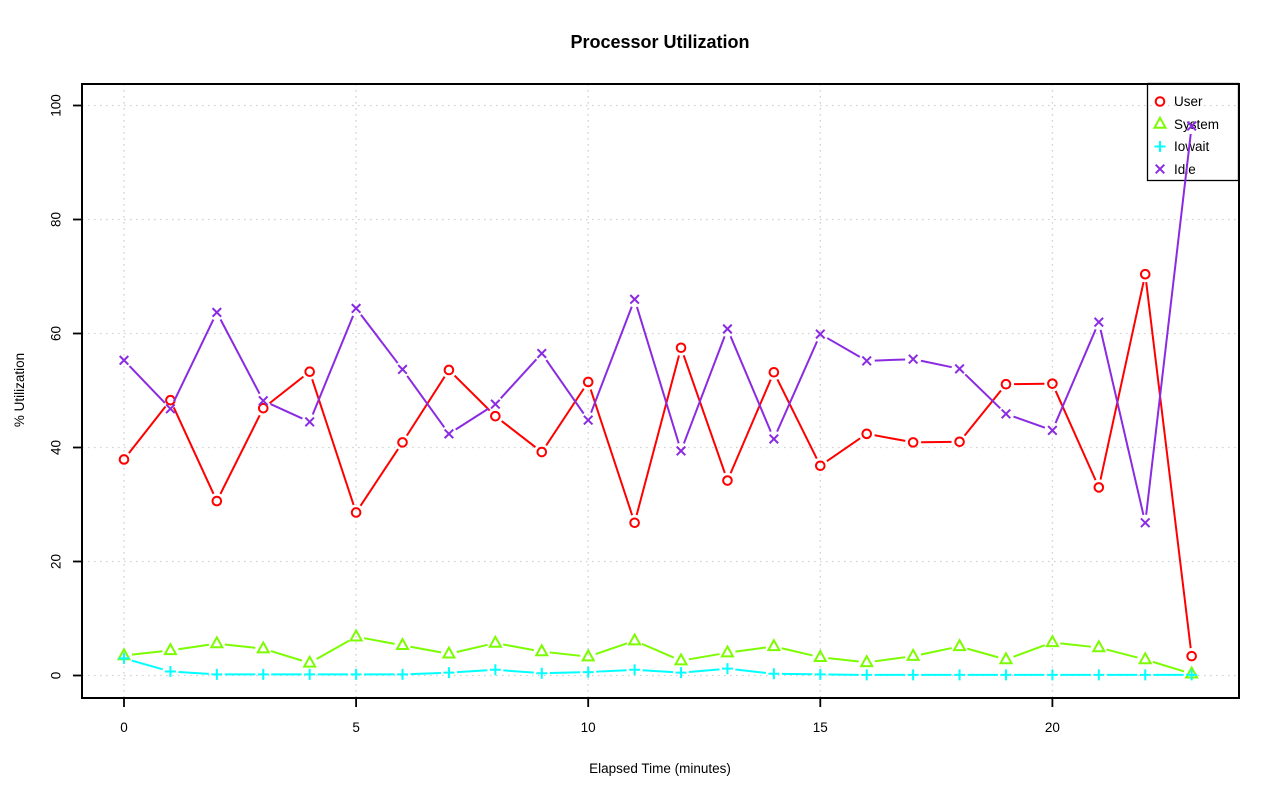 This screenshot has height=801, width=1280. Describe the element at coordinates (56, 333) in the screenshot. I see `y-tick-label: 60` at that location.